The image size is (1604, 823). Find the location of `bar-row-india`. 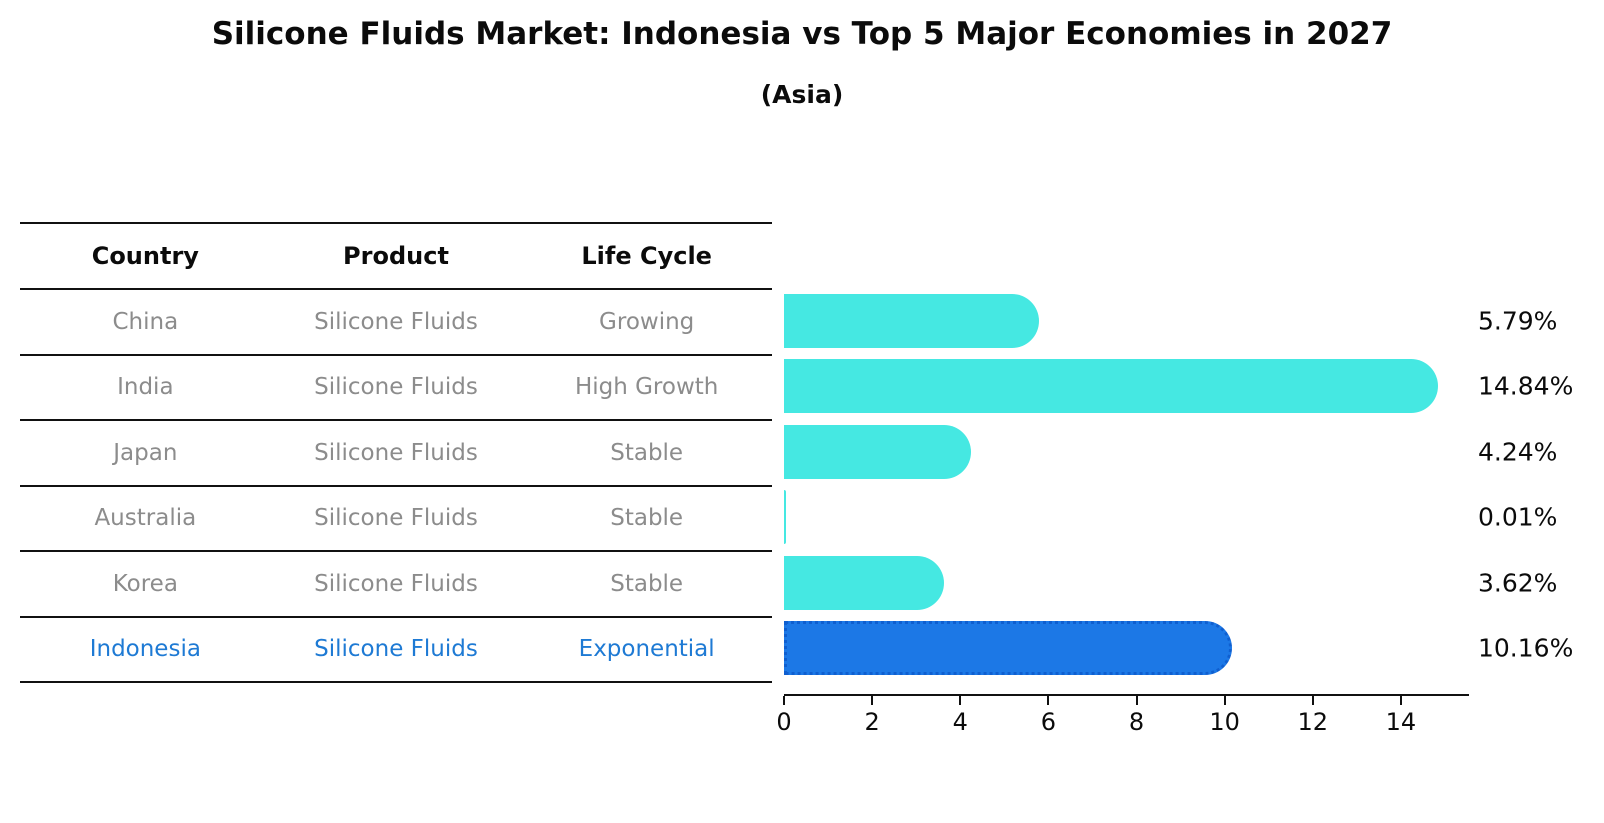

bar-row-india is located at coordinates (1125, 387).